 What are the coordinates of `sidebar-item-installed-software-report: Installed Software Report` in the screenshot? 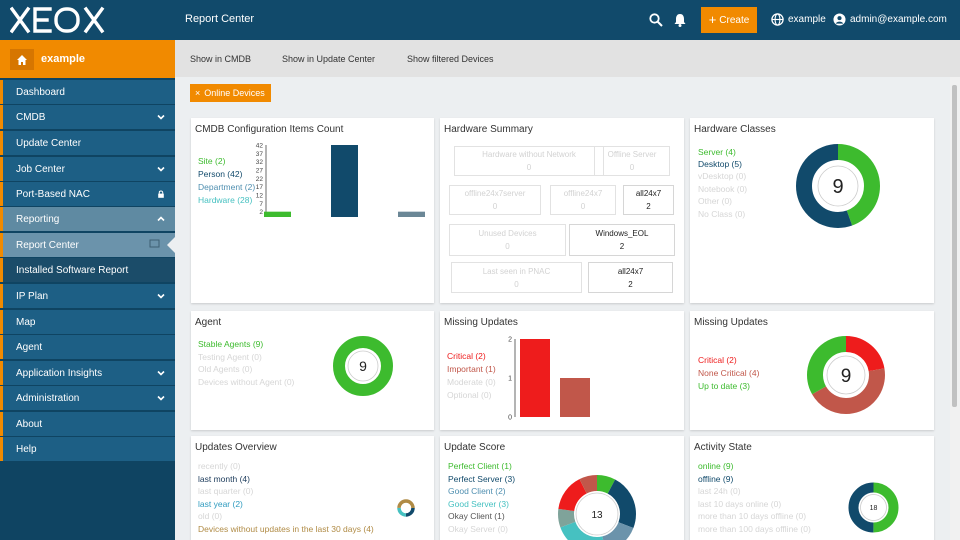 It's located at (89, 270).